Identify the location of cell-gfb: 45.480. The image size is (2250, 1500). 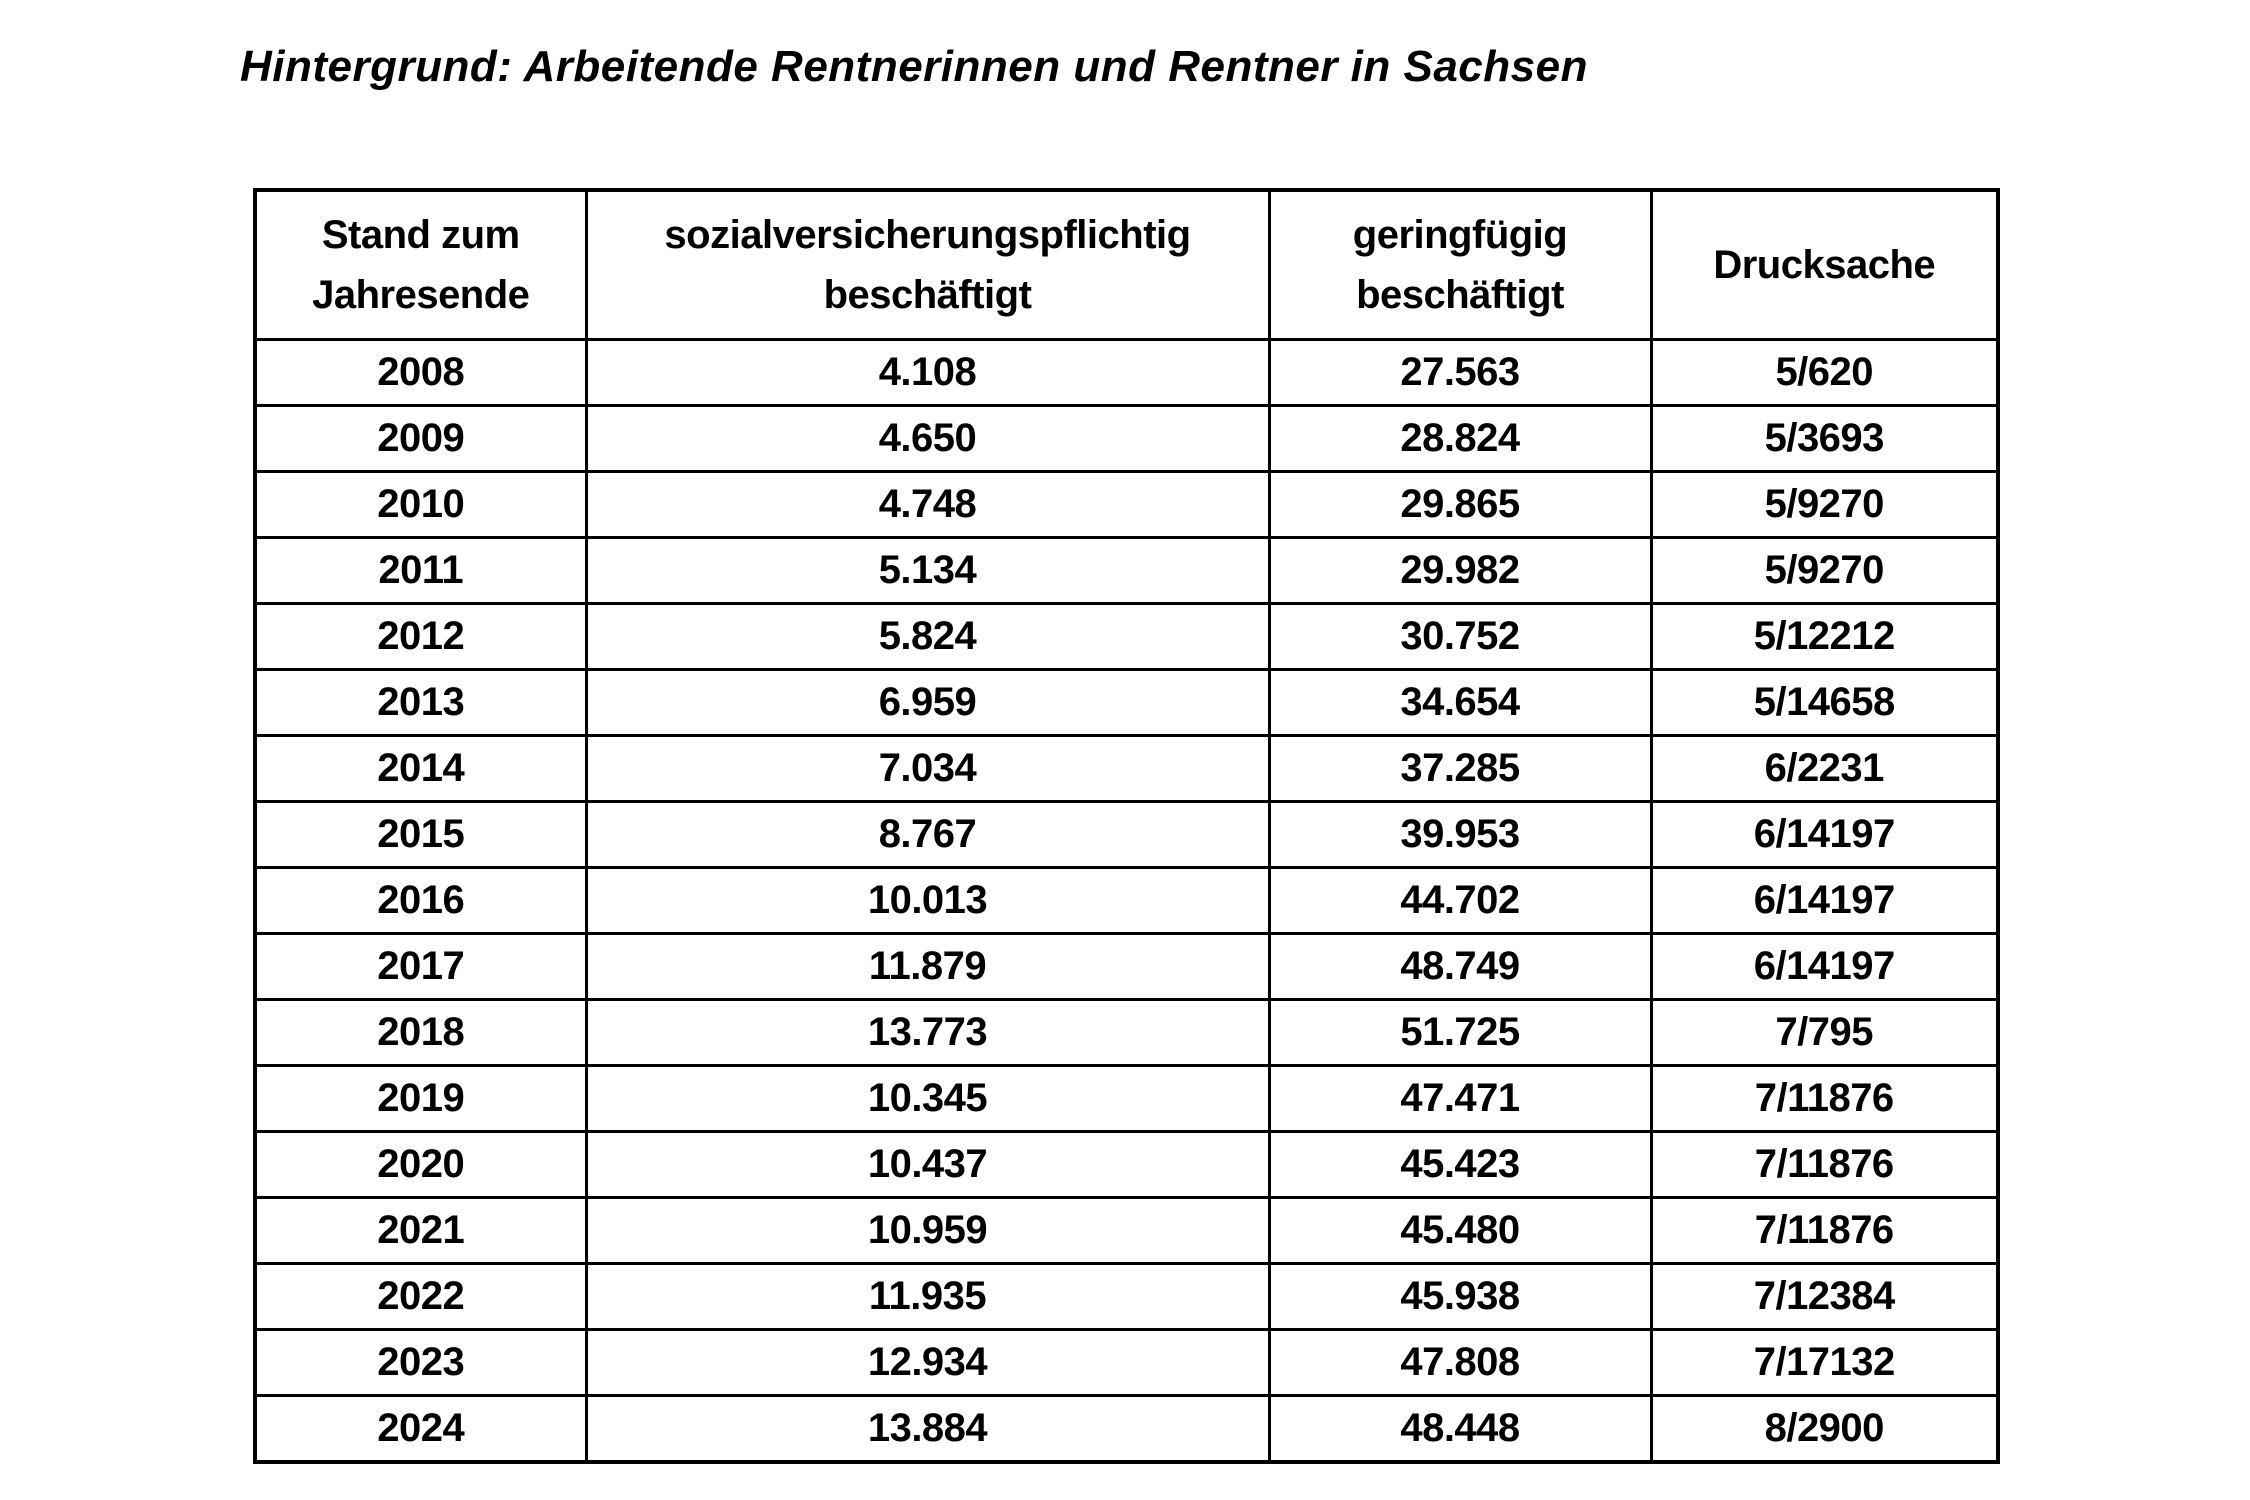
(1460, 1230).